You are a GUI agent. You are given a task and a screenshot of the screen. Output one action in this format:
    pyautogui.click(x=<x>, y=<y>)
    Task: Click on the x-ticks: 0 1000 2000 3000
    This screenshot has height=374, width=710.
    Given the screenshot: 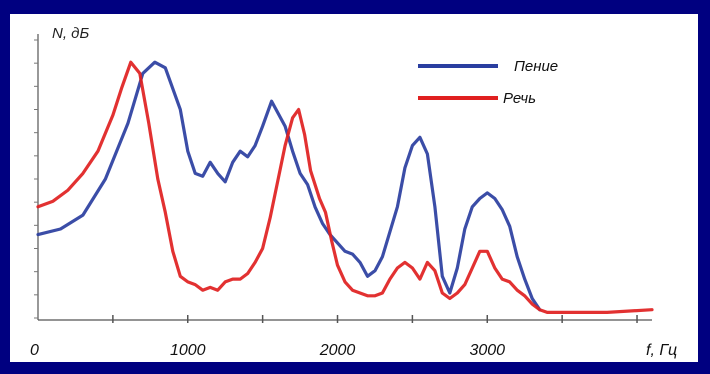 What is the action you would take?
    pyautogui.click(x=334, y=337)
    